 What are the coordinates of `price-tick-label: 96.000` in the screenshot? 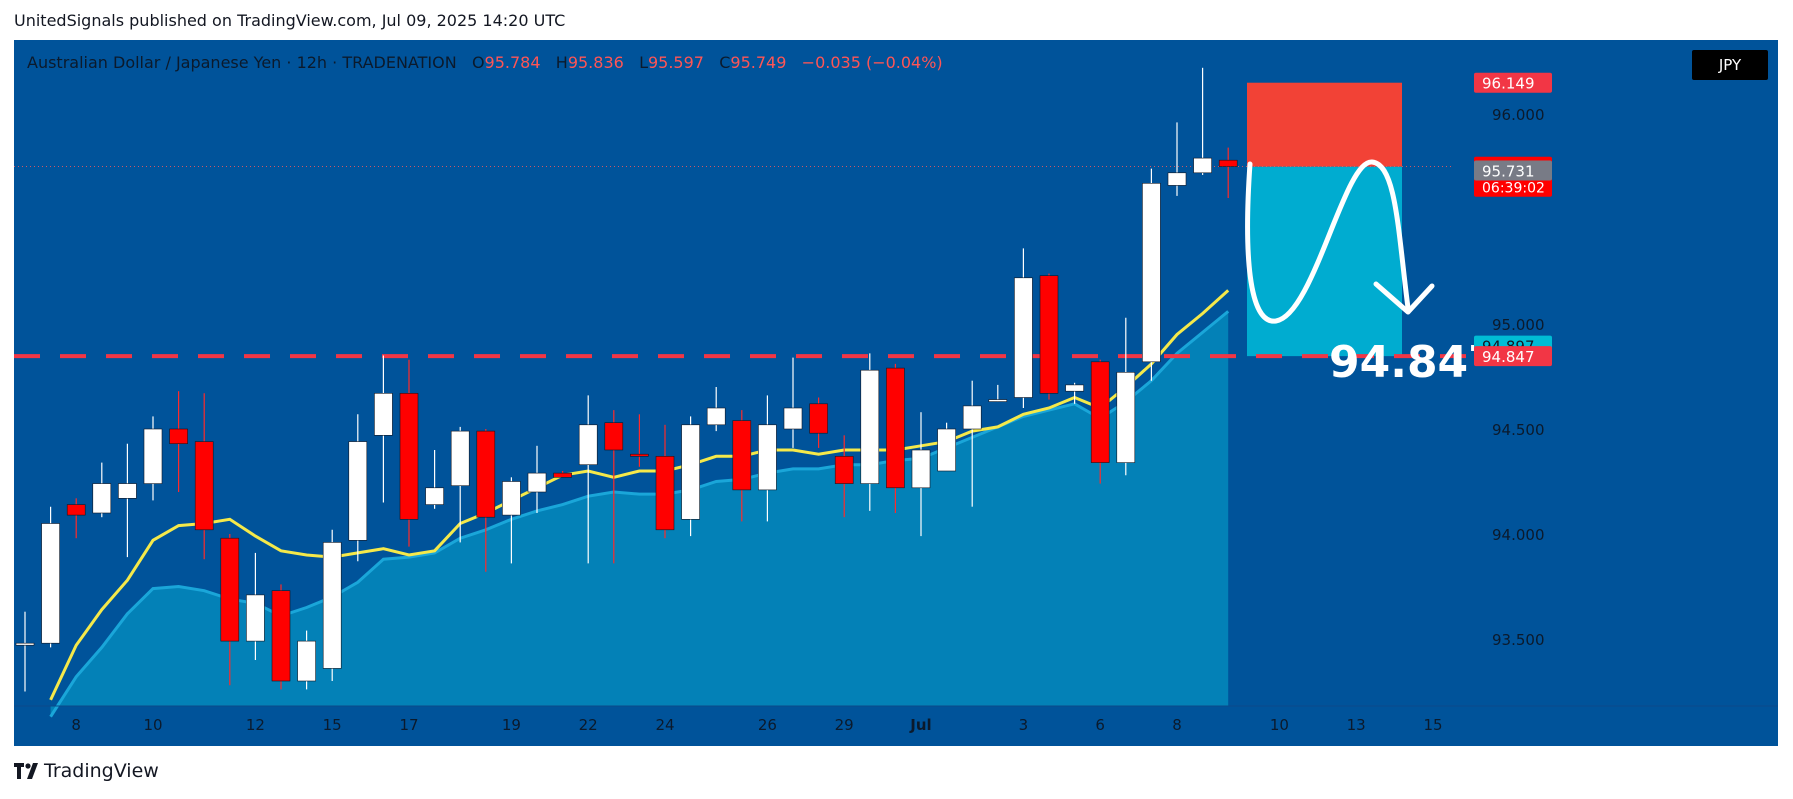 It's located at (1518, 115).